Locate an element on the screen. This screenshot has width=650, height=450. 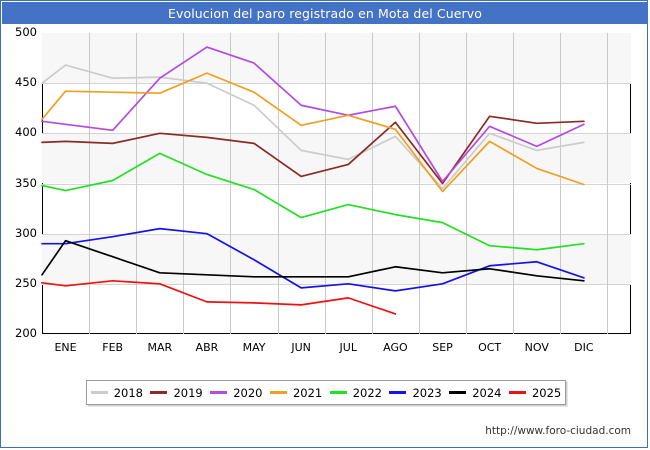
legend-item-2020: 2020 is located at coordinates (237, 393).